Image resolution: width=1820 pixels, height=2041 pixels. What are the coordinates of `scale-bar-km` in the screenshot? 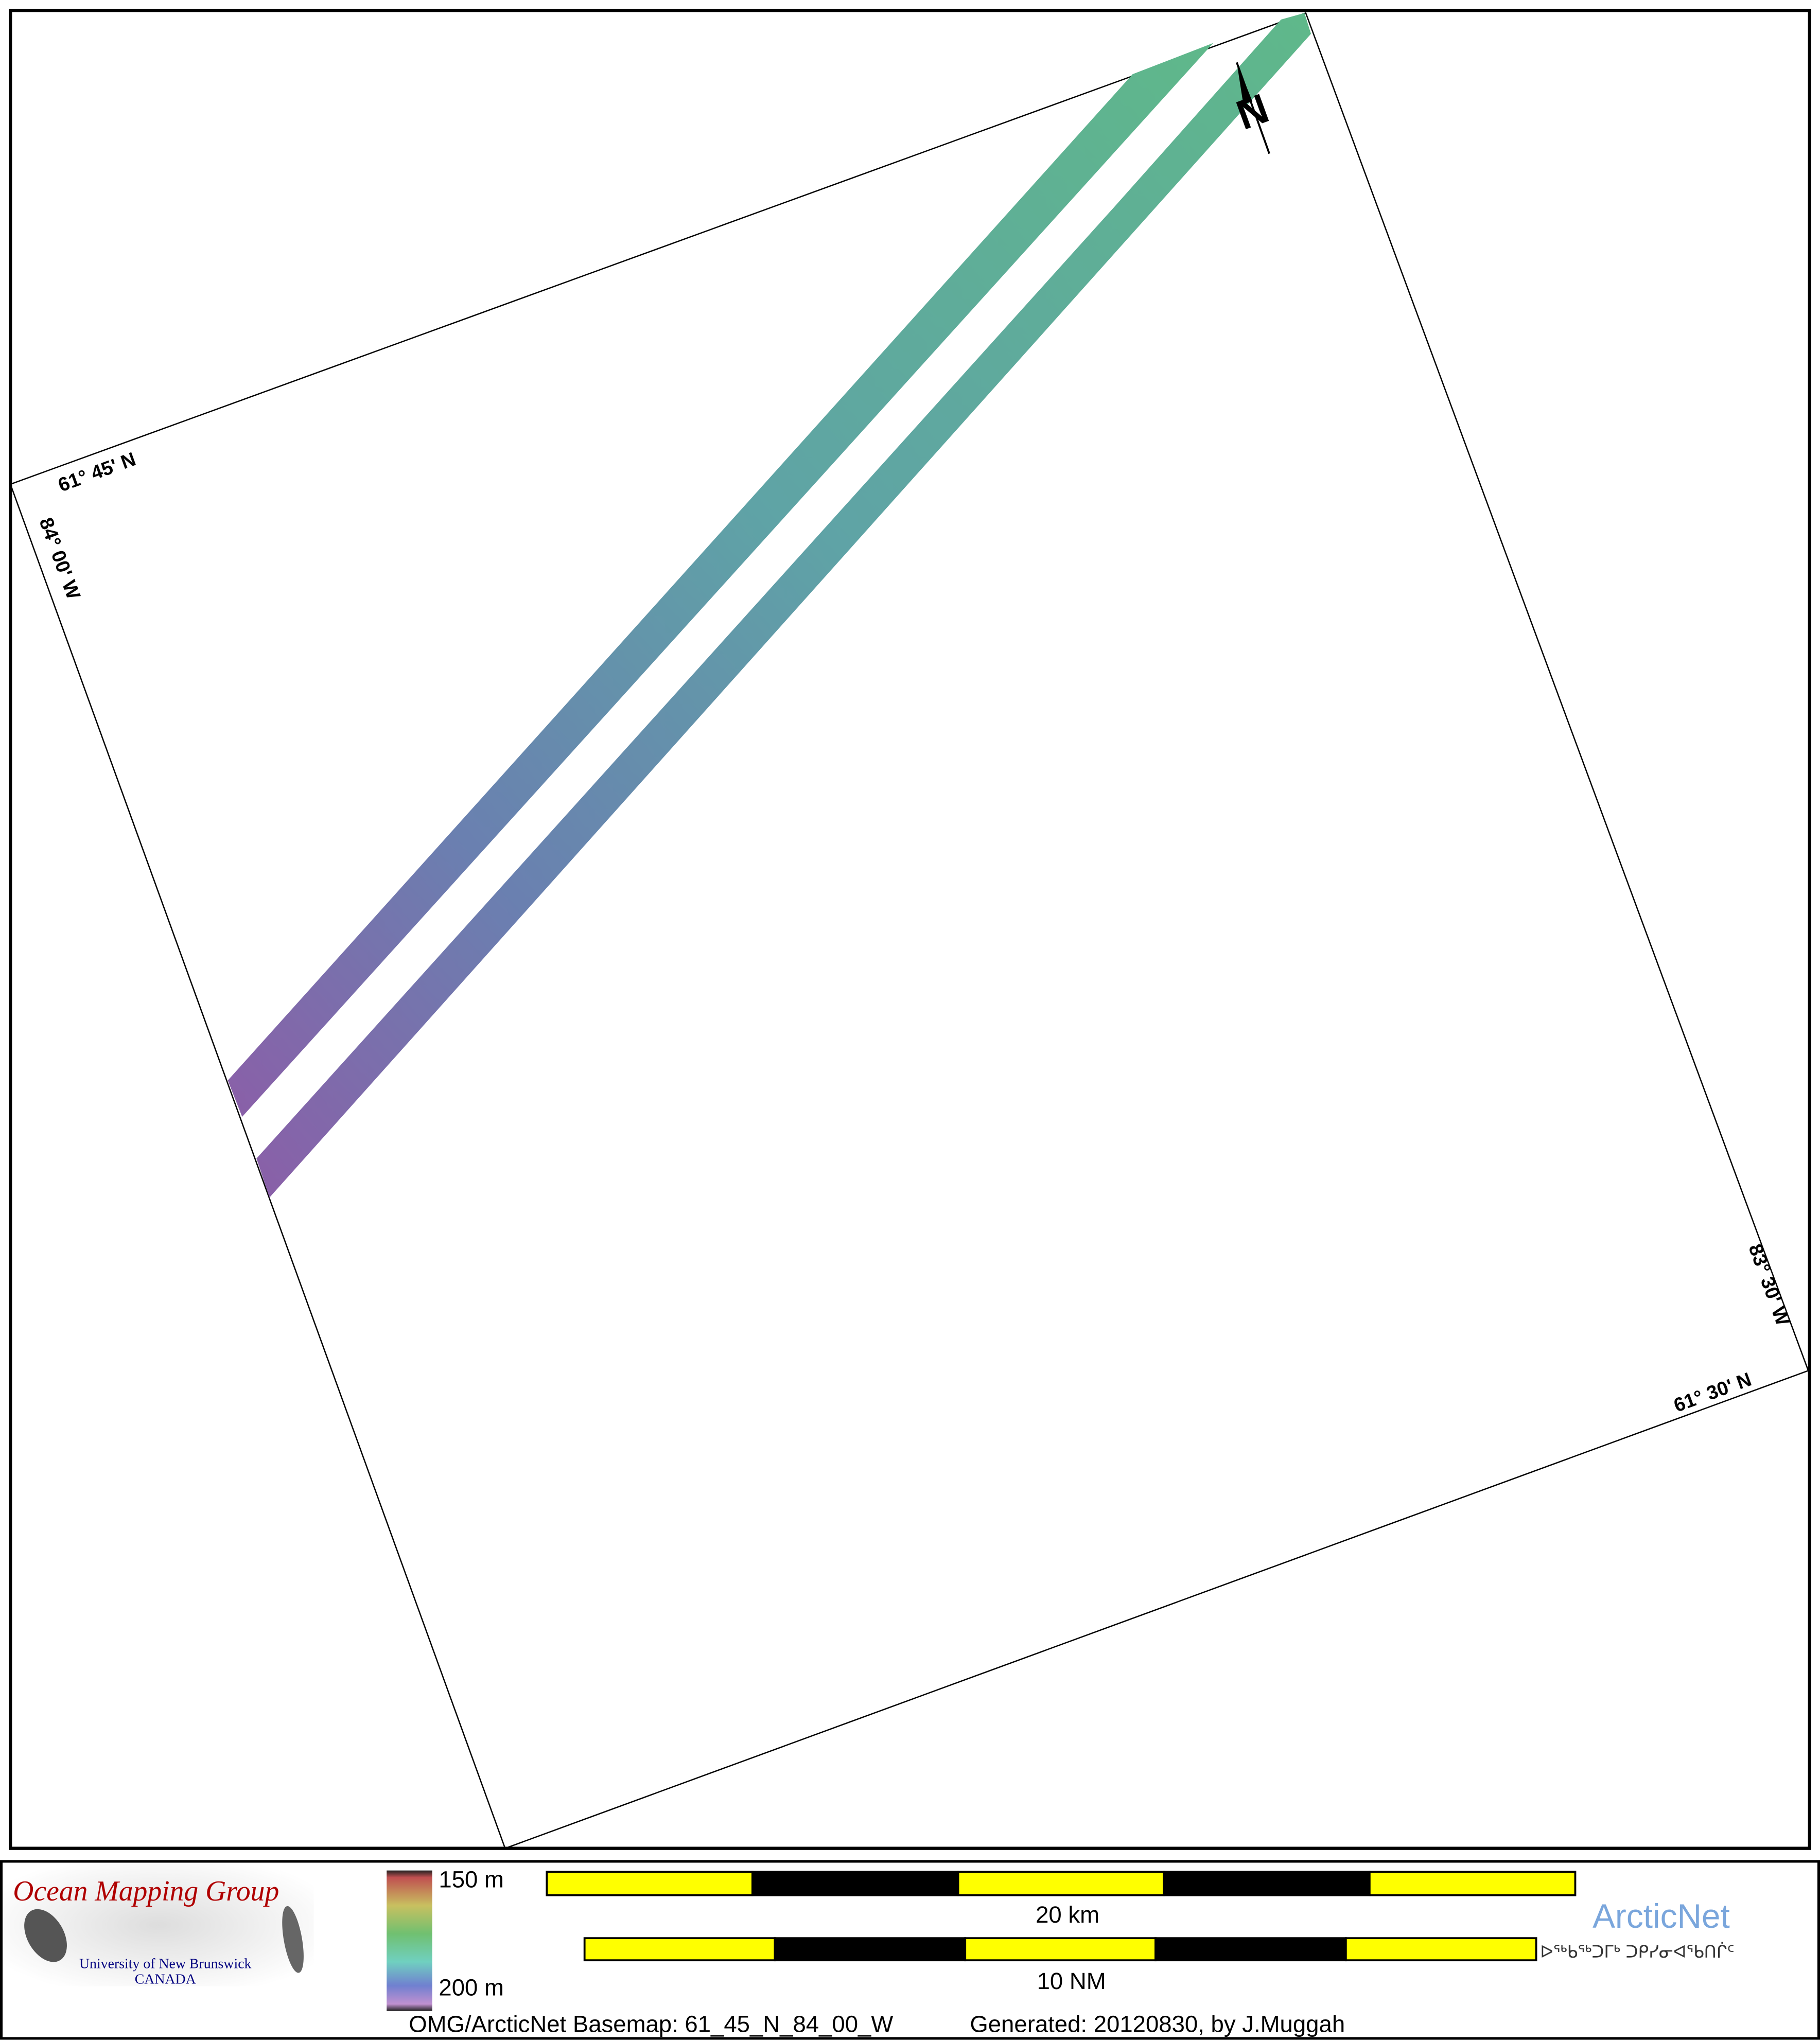 It's located at (1061, 1884).